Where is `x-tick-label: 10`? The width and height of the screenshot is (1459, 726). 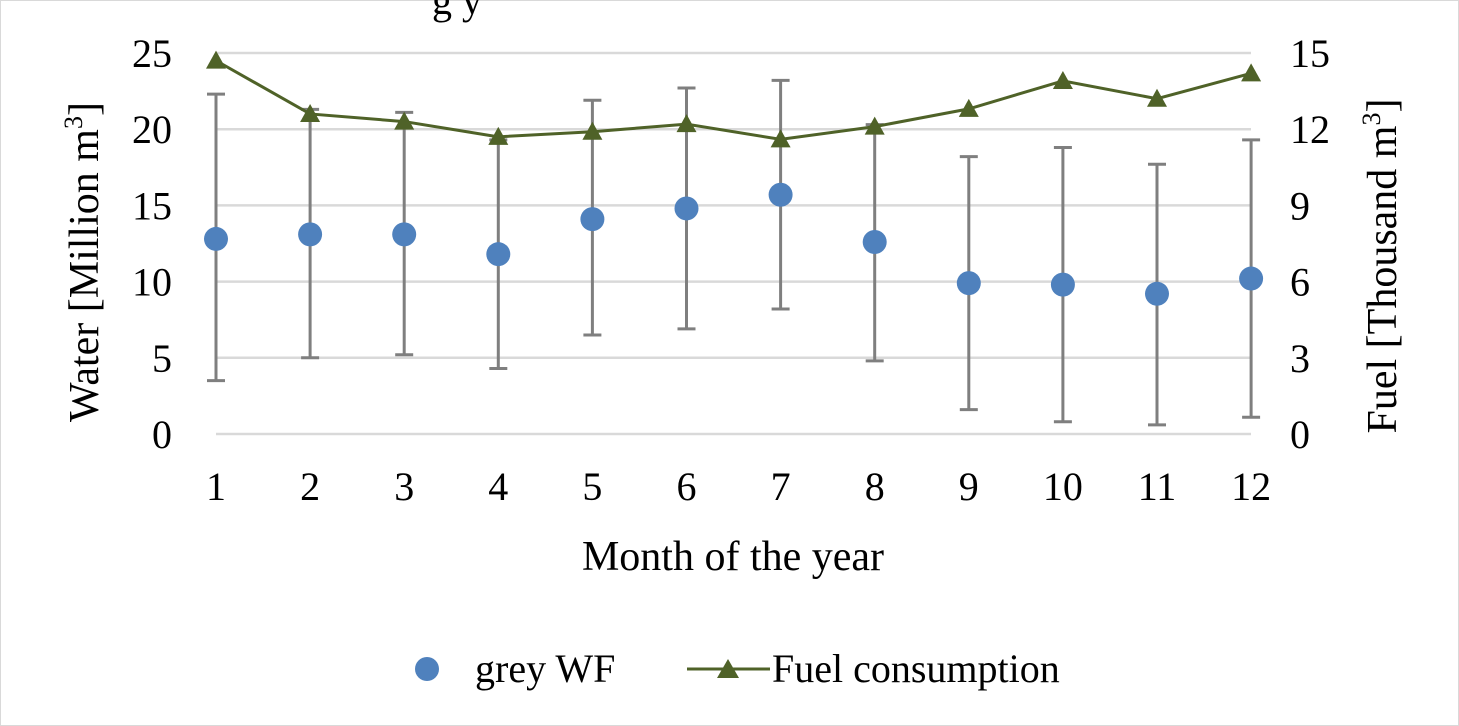 x-tick-label: 10 is located at coordinates (1063, 486).